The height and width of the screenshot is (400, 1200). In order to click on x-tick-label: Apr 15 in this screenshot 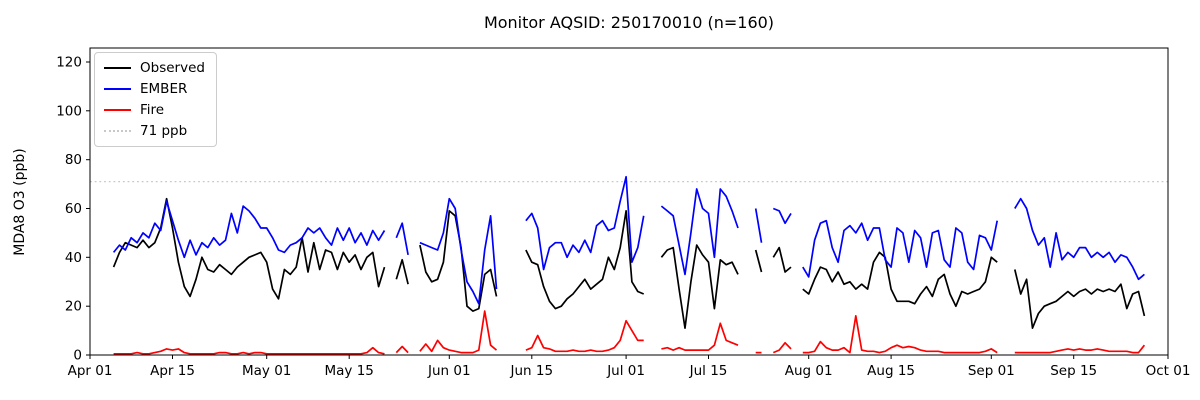, I will do `click(172, 371)`.